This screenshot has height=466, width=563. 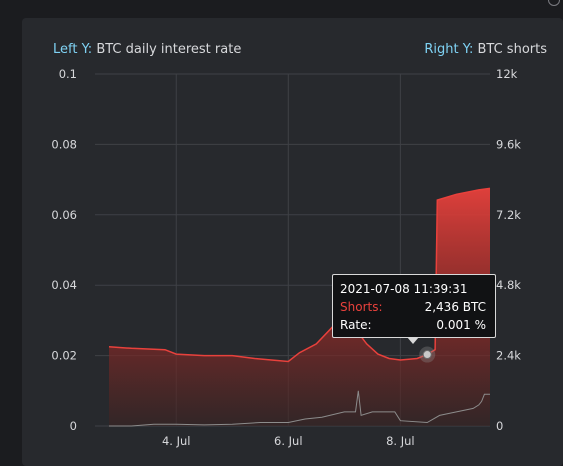 I want to click on left-tick-label: 0.1, so click(x=68, y=74).